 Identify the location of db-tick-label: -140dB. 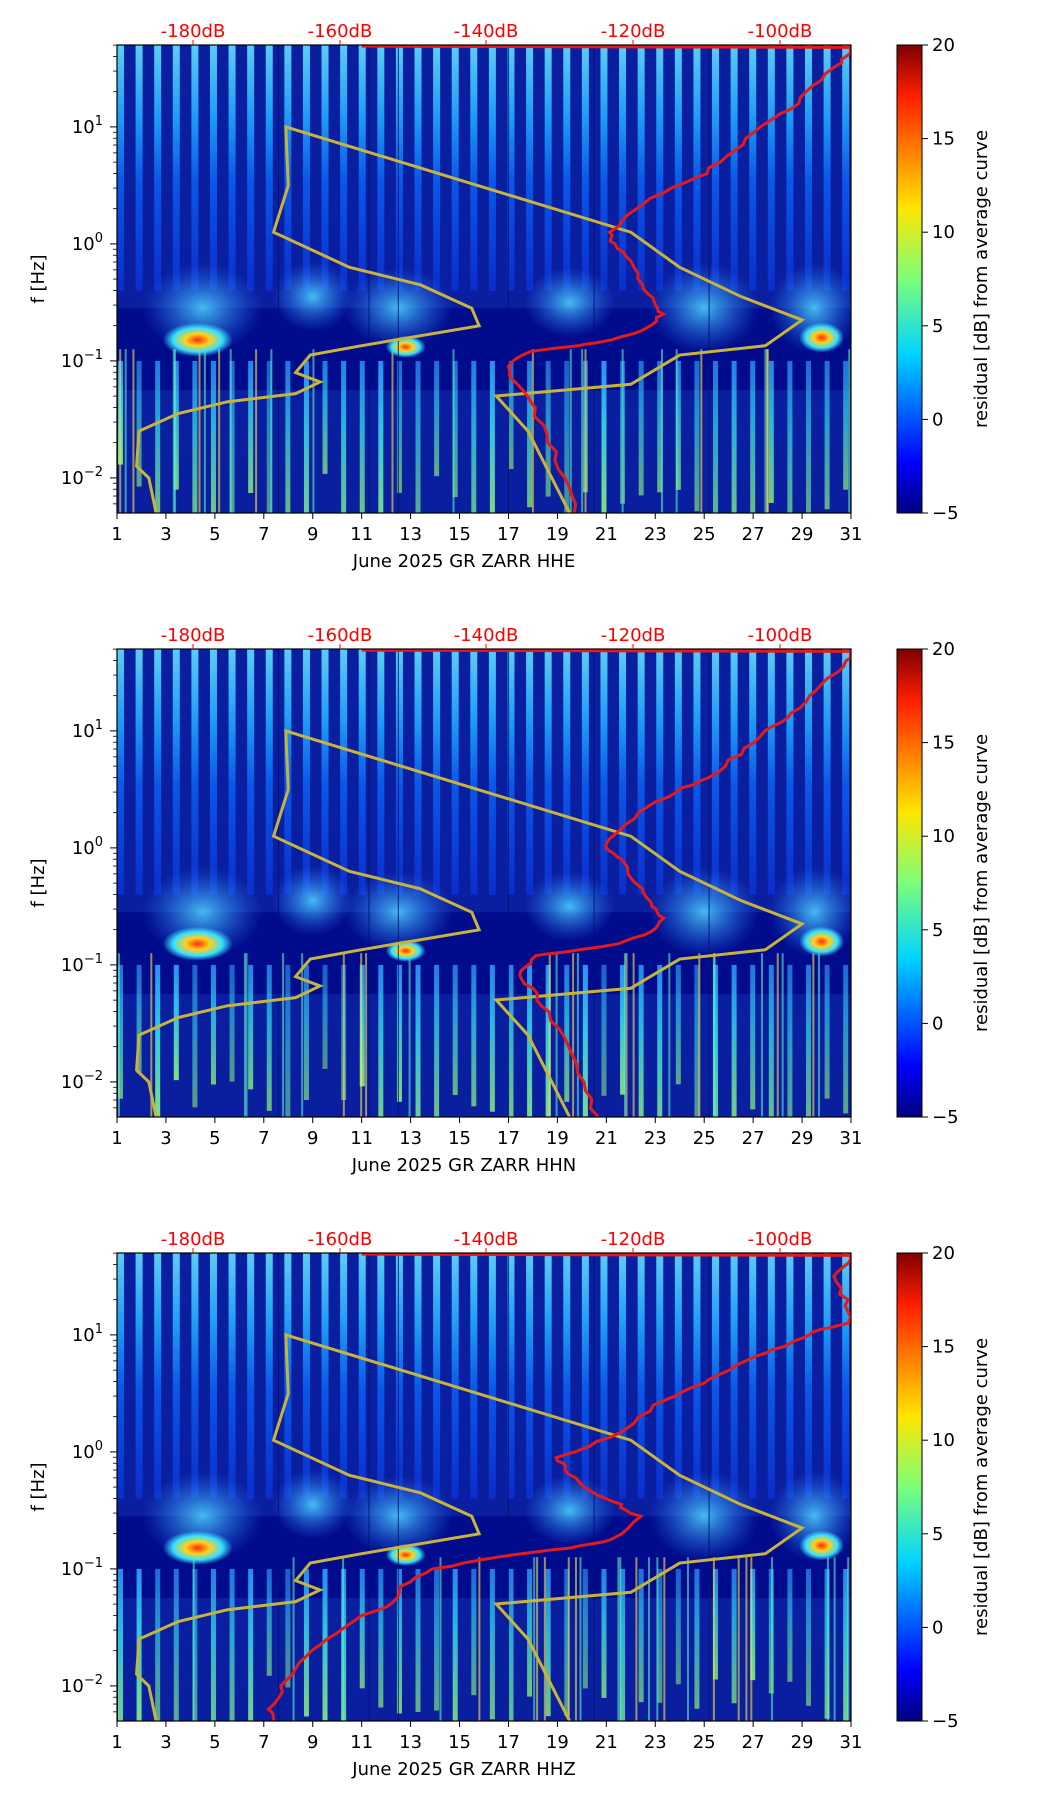
(486, 1239).